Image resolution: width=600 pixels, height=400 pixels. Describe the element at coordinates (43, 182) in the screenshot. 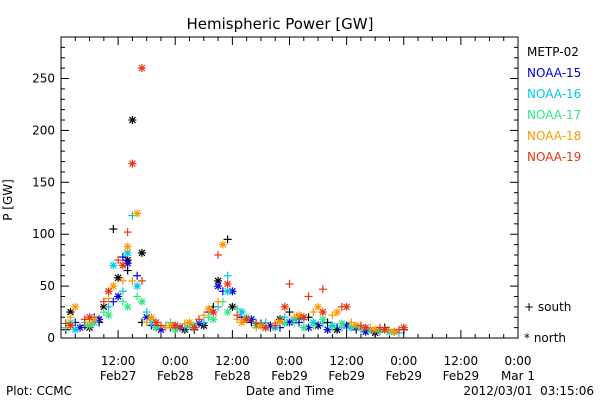

I see `y-tick-label: 150` at that location.